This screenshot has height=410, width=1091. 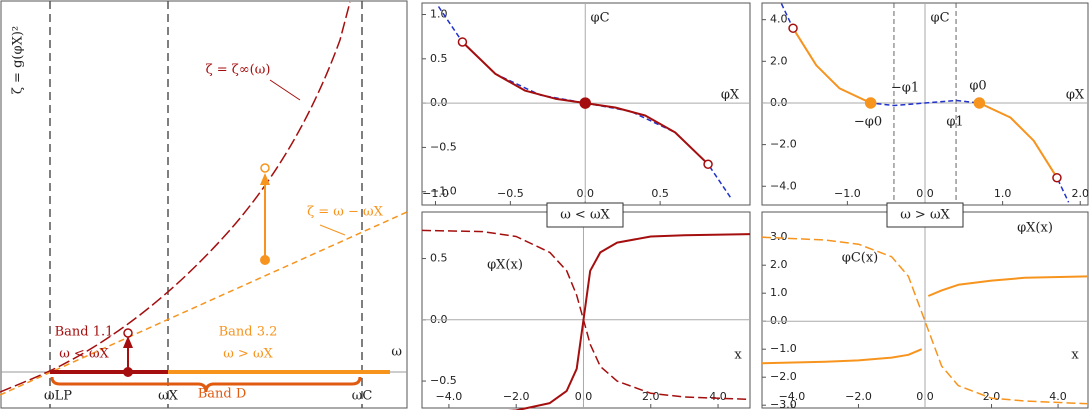 I want to click on y-tick-label: 4.0, so click(x=779, y=19).